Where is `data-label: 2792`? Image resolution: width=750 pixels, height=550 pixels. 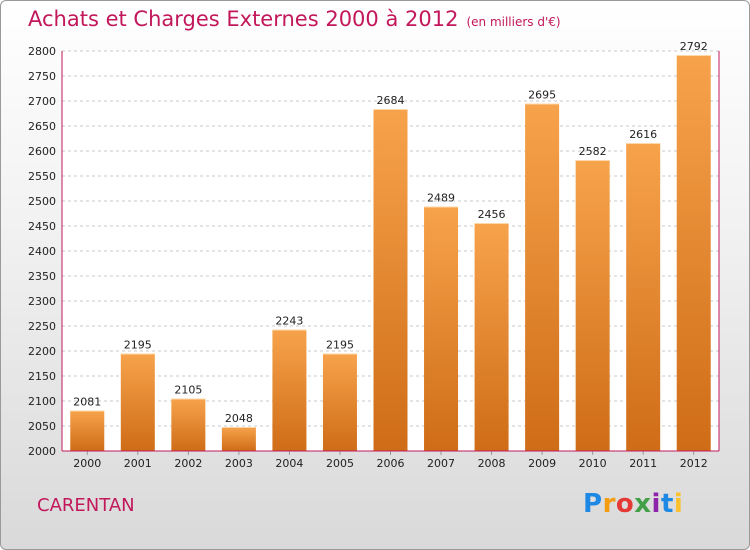 data-label: 2792 is located at coordinates (694, 46).